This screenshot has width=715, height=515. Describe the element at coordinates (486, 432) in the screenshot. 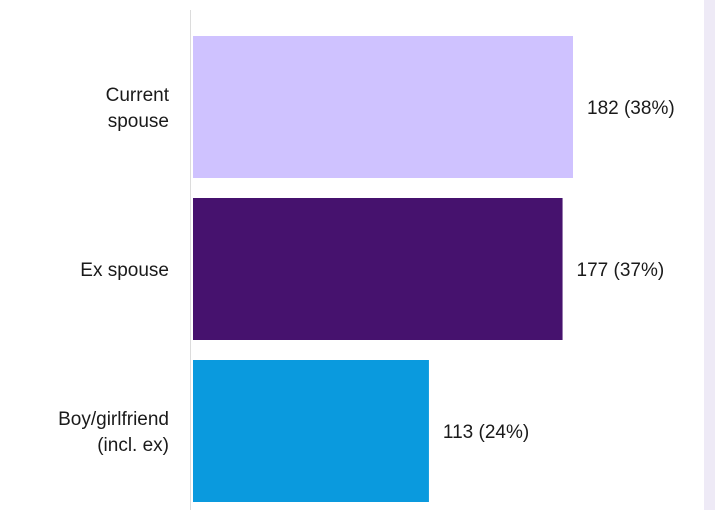

I see `value-label-3: 113 (24%)` at that location.